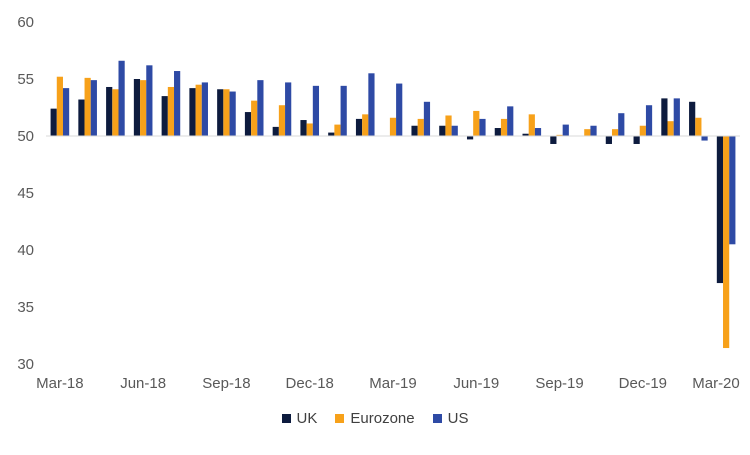 Image resolution: width=750 pixels, height=455 pixels. Describe the element at coordinates (458, 418) in the screenshot. I see `legend-label: US` at that location.